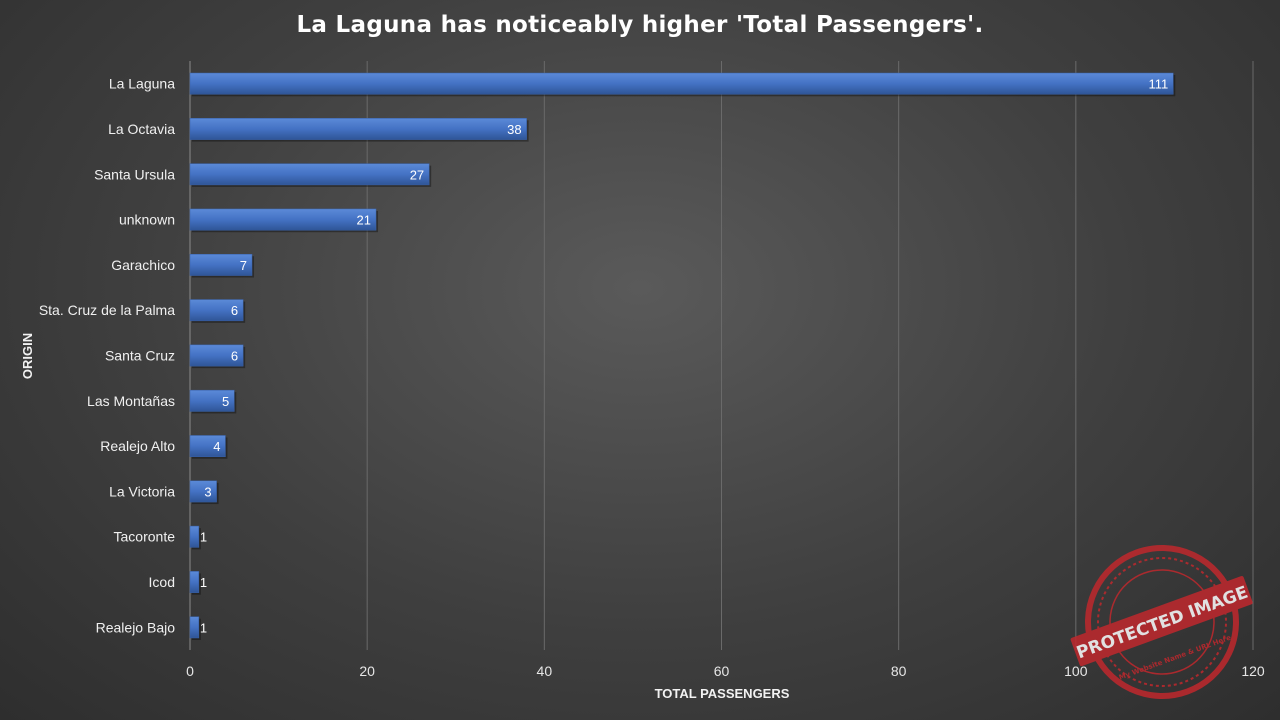 This screenshot has width=1280, height=720. What do you see at coordinates (545, 671) in the screenshot?
I see `x-tick-label: 40` at bounding box center [545, 671].